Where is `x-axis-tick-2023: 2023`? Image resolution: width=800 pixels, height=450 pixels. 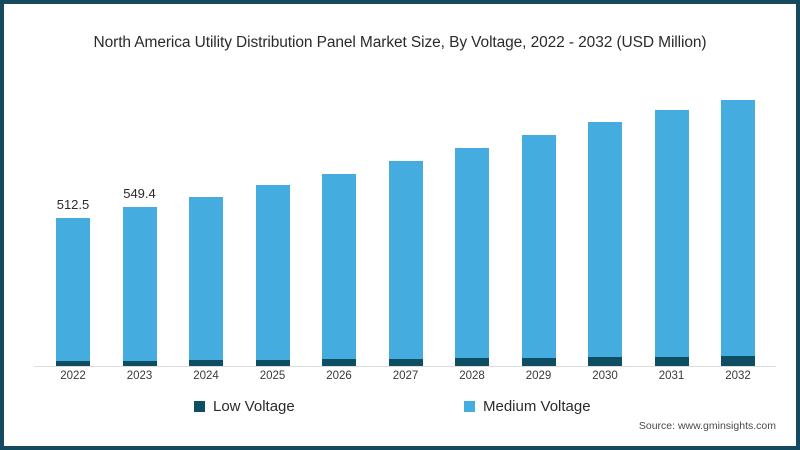 x-axis-tick-2023: 2023 is located at coordinates (139, 376).